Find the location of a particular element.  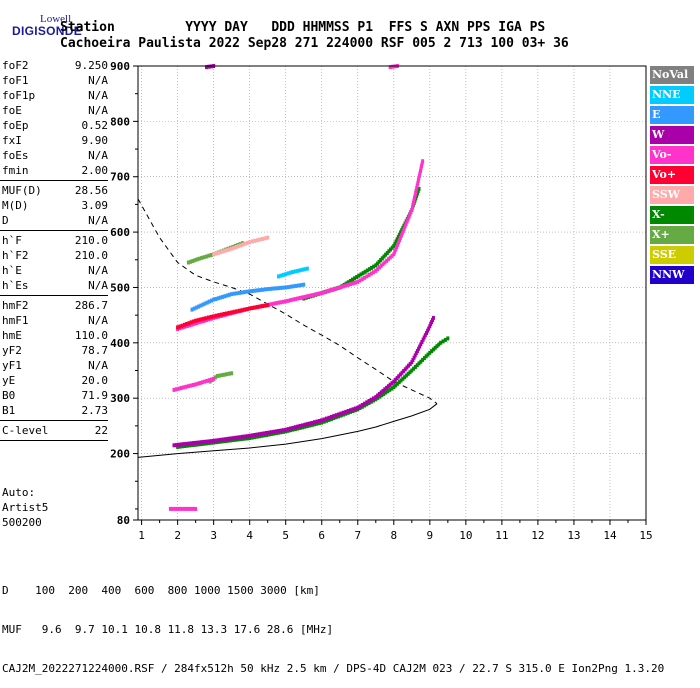

param-label: fxI is located at coordinates (12, 140).